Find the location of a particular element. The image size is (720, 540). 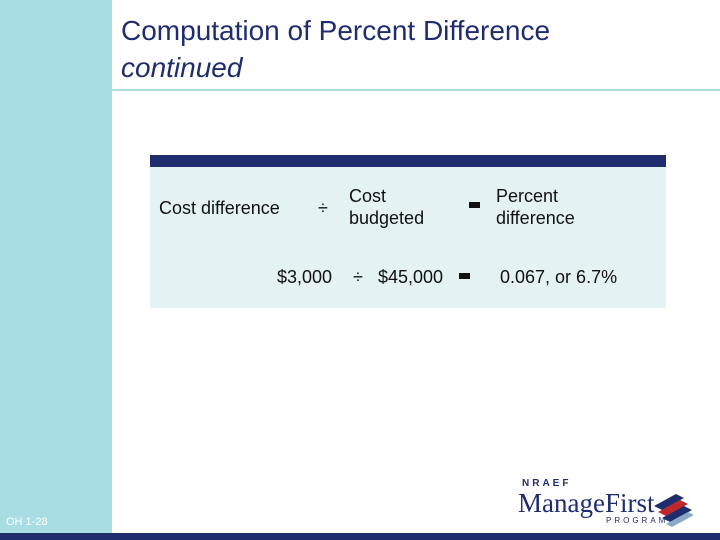

logo-org-text: NRAEF is located at coordinates (547, 483).